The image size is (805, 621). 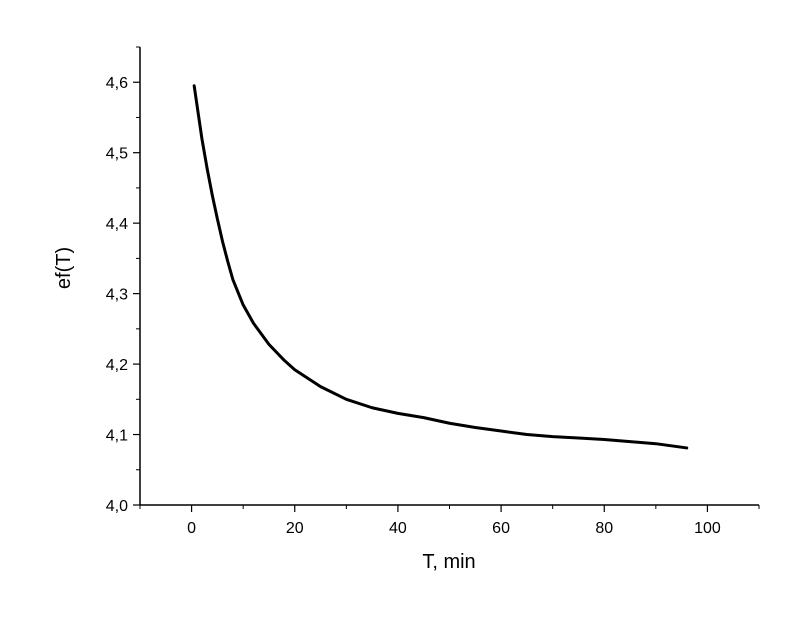 What do you see at coordinates (398, 528) in the screenshot?
I see `x-tick-label: 40` at bounding box center [398, 528].